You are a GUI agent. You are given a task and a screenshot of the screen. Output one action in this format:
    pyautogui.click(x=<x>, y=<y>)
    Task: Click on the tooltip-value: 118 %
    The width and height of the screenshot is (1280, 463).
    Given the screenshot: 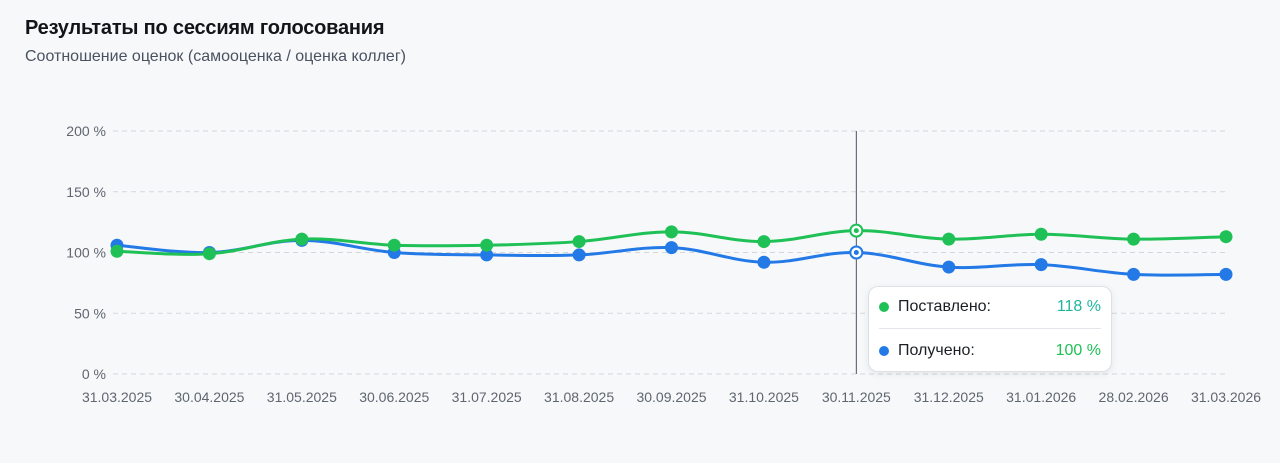 What is the action you would take?
    pyautogui.click(x=1078, y=306)
    